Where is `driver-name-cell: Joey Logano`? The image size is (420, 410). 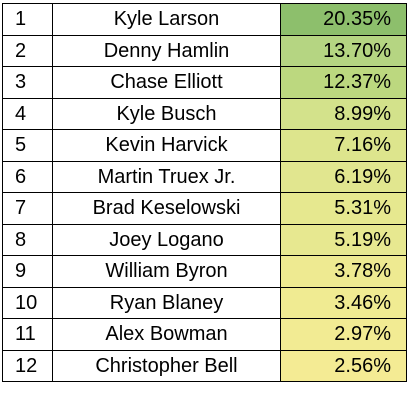 driver-name-cell: Joey Logano is located at coordinates (166, 239).